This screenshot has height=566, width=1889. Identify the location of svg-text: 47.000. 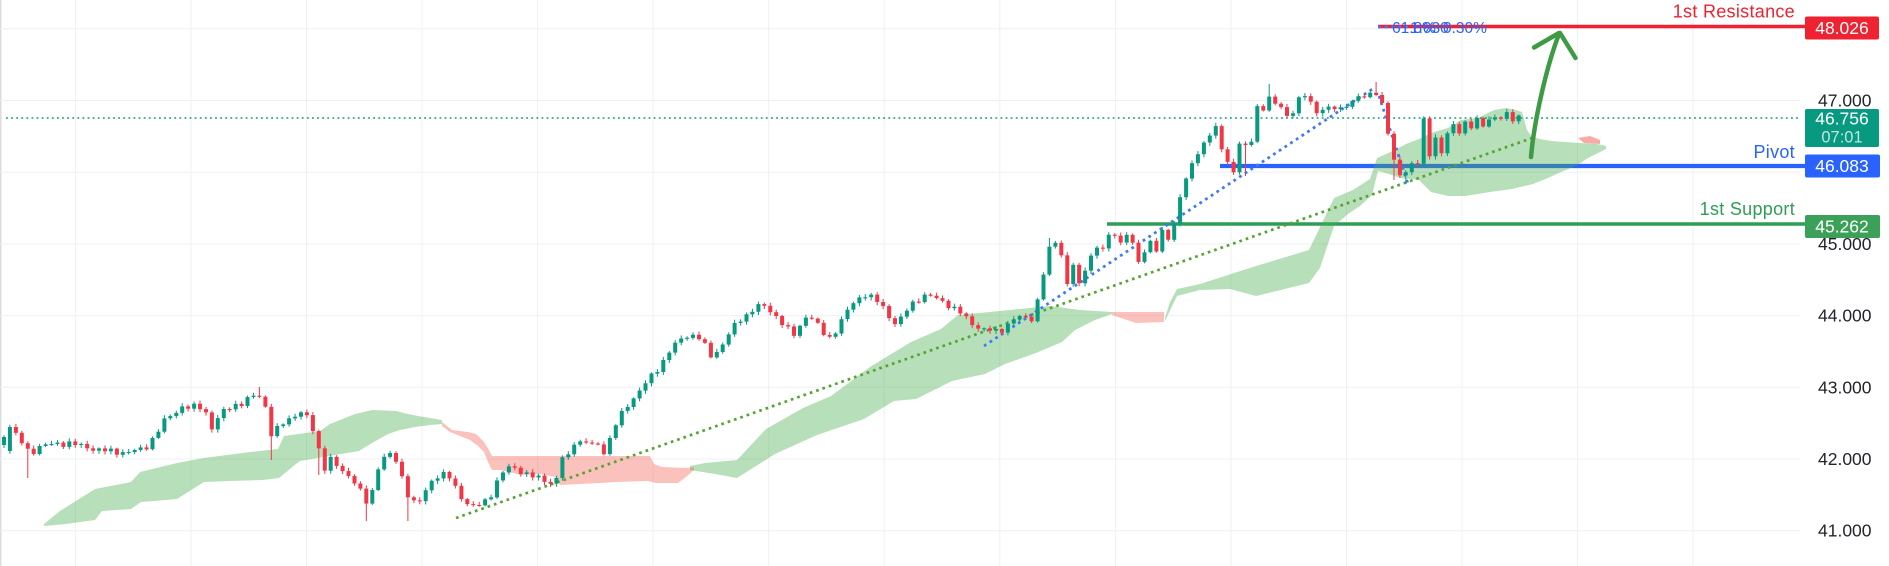
(1845, 101).